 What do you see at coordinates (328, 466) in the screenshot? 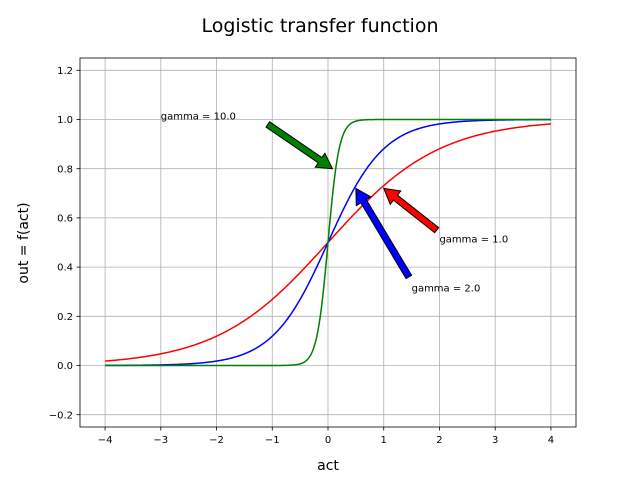
I see `x-axis-label: act` at bounding box center [328, 466].